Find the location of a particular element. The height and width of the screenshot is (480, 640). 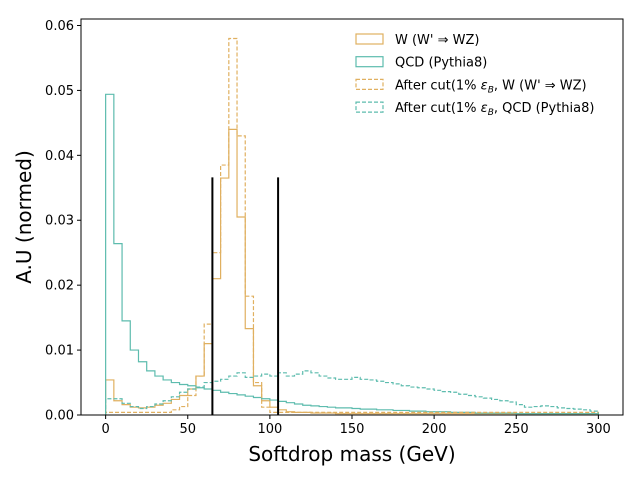

y-tick-label: 0.02 is located at coordinates (59, 286).